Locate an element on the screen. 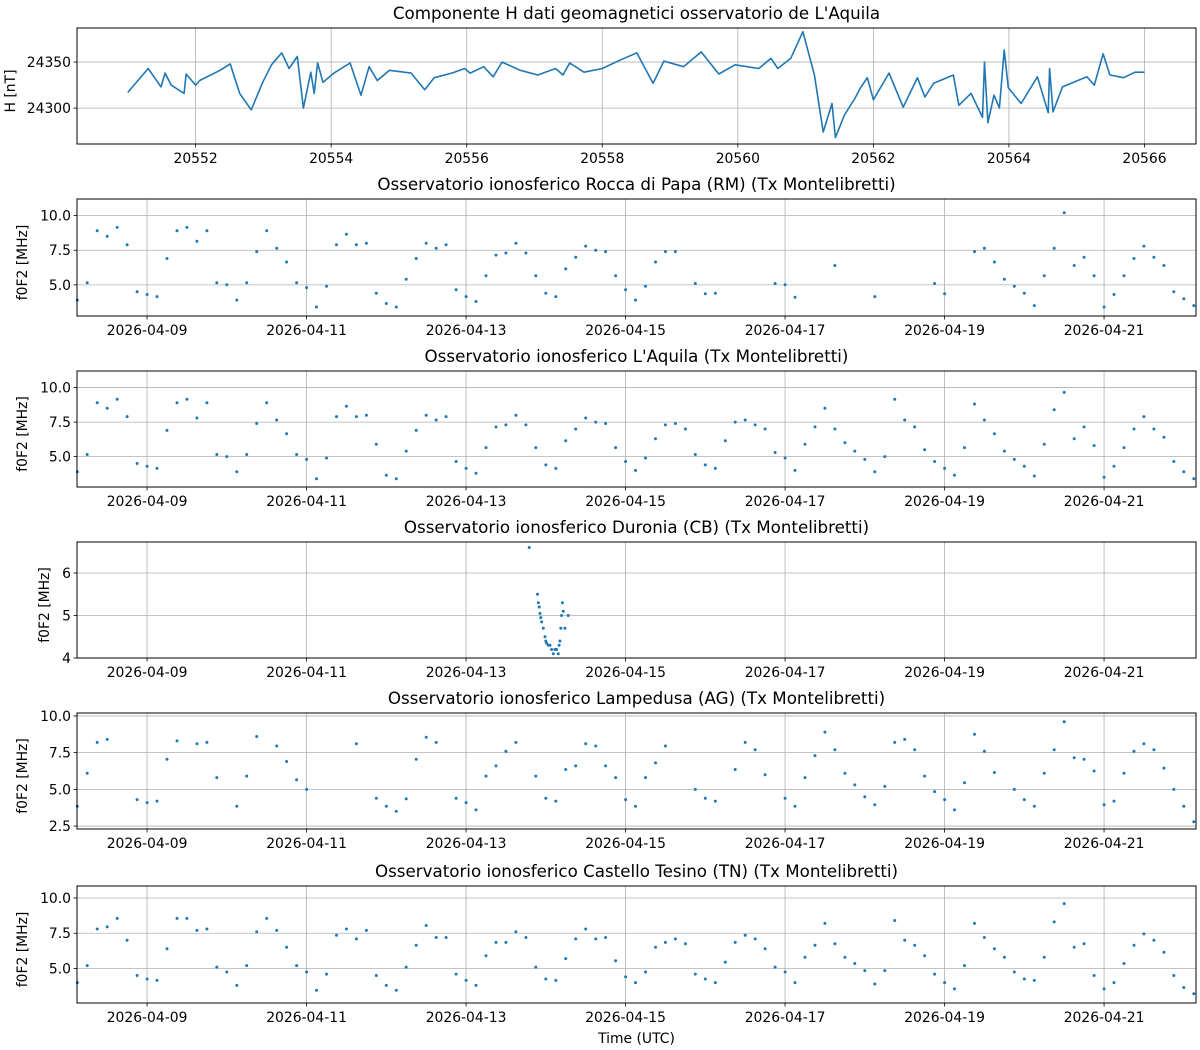 The image size is (1200, 1050). x-tick-label: 2026-04-09 is located at coordinates (147, 673).